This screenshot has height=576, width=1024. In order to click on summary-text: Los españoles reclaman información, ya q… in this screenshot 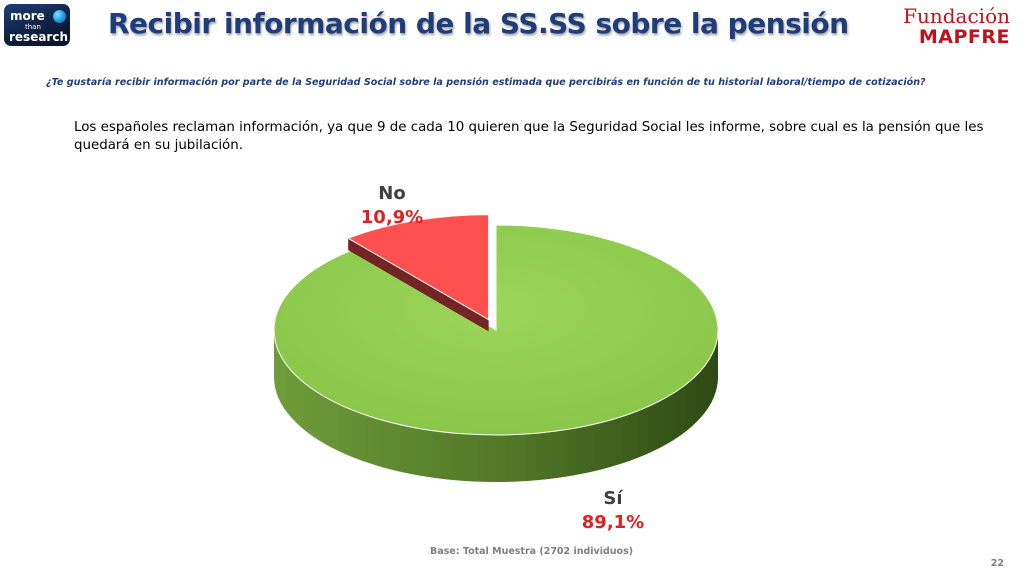, I will do `click(529, 136)`.